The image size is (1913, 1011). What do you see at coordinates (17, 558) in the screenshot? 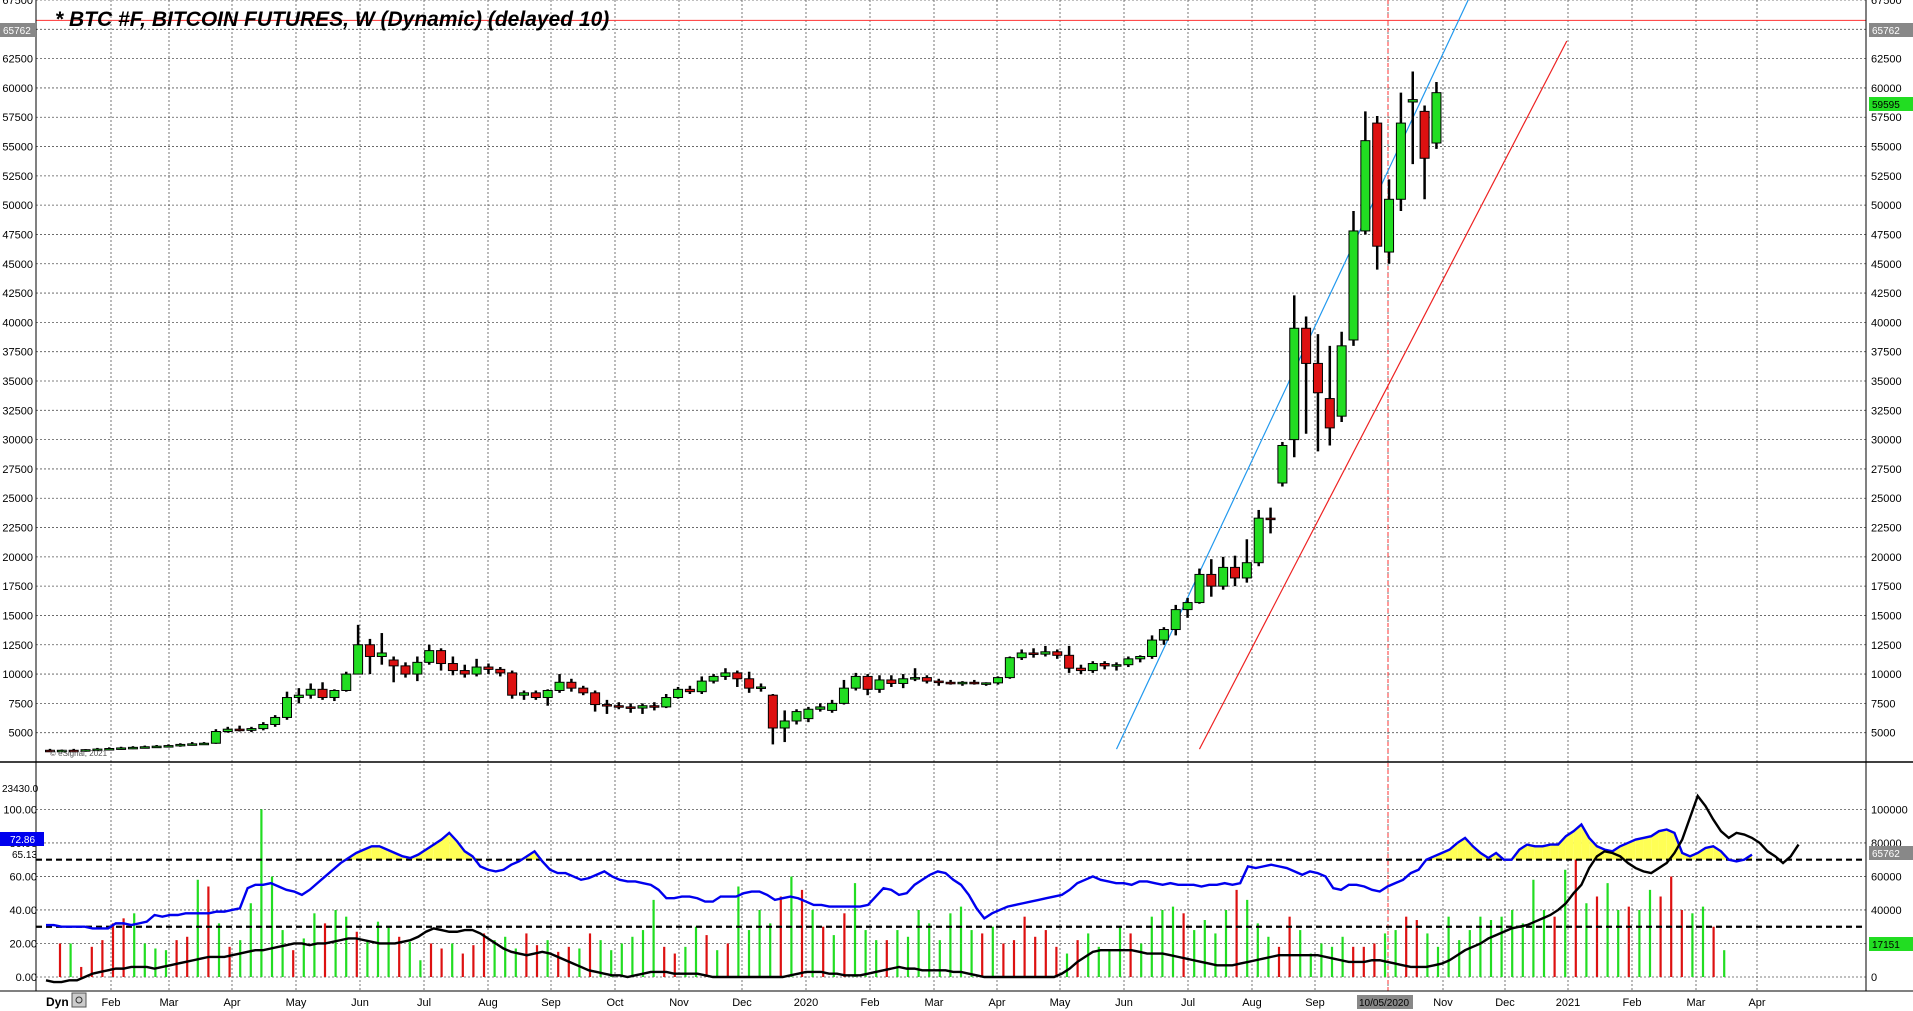
I see `price-tick-label-left: 20000` at bounding box center [17, 558].